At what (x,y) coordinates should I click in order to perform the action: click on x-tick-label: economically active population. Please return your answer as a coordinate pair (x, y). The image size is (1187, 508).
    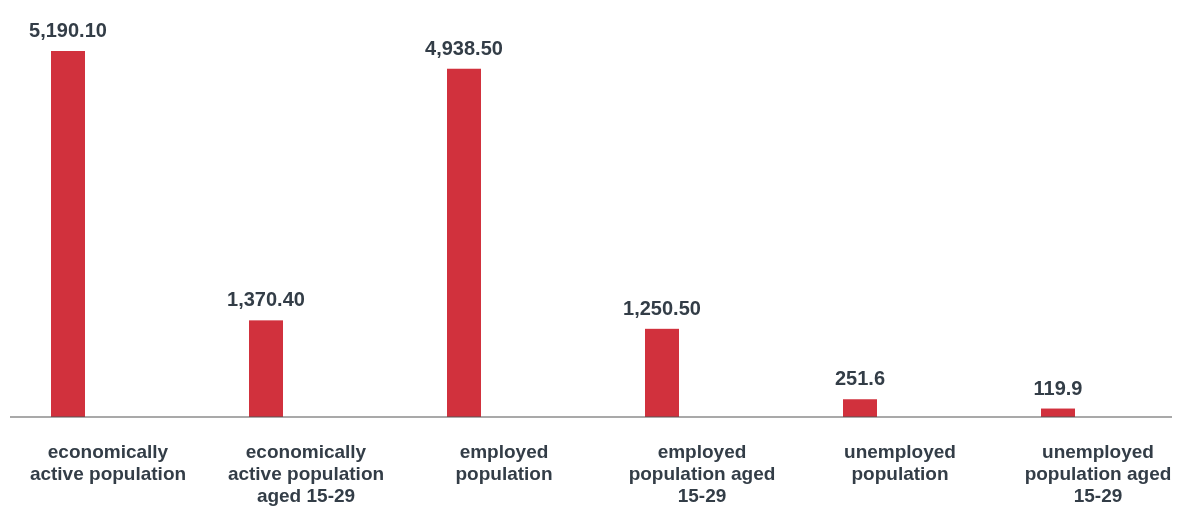
    Looking at the image, I should click on (108, 462).